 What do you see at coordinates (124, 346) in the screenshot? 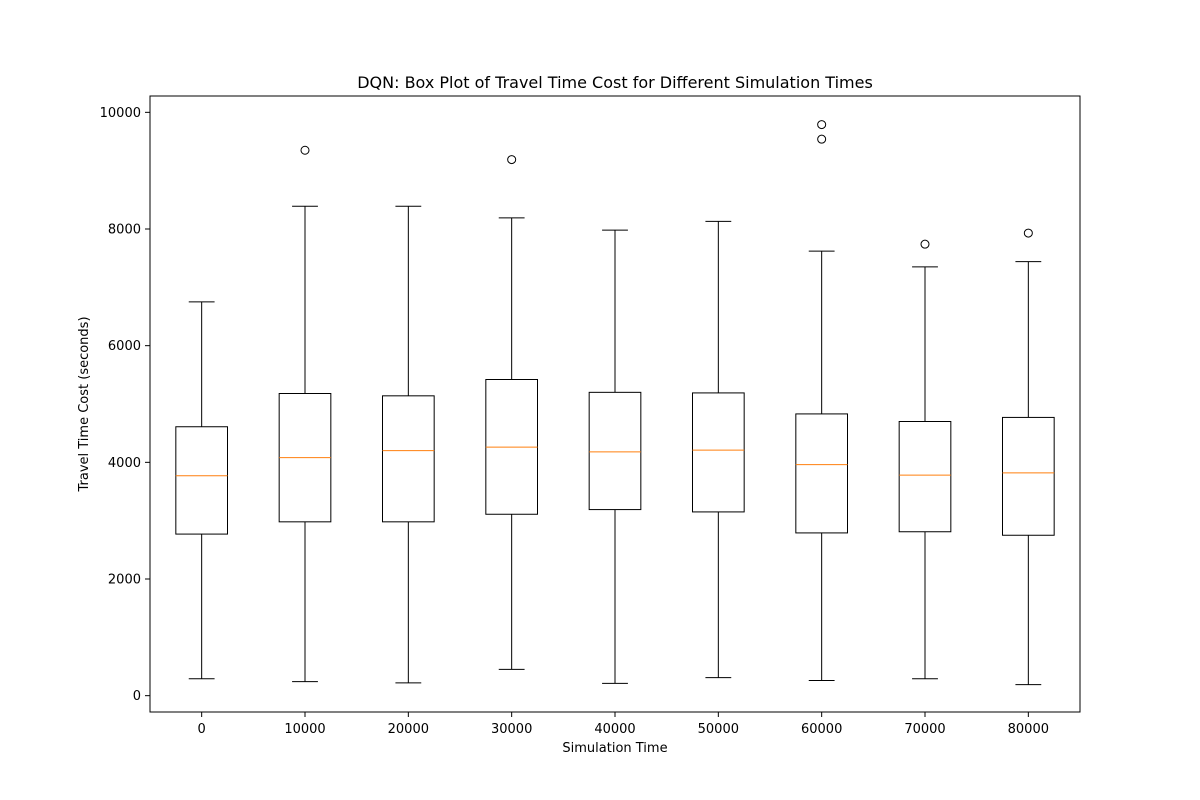
I see `y-tick-label: 6000` at bounding box center [124, 346].